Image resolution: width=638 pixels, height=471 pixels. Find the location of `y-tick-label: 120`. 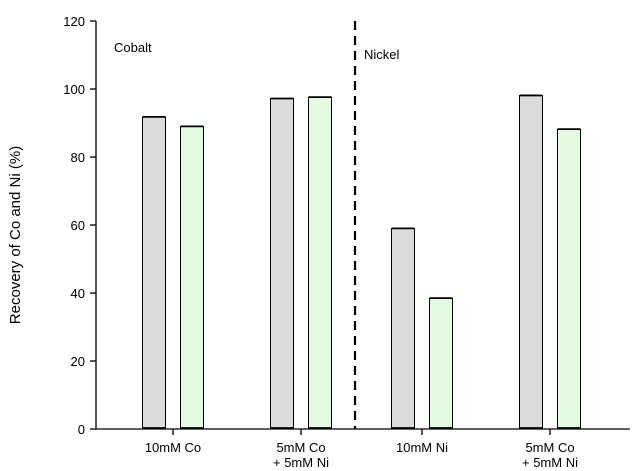

y-tick-label: 120 is located at coordinates (74, 21).